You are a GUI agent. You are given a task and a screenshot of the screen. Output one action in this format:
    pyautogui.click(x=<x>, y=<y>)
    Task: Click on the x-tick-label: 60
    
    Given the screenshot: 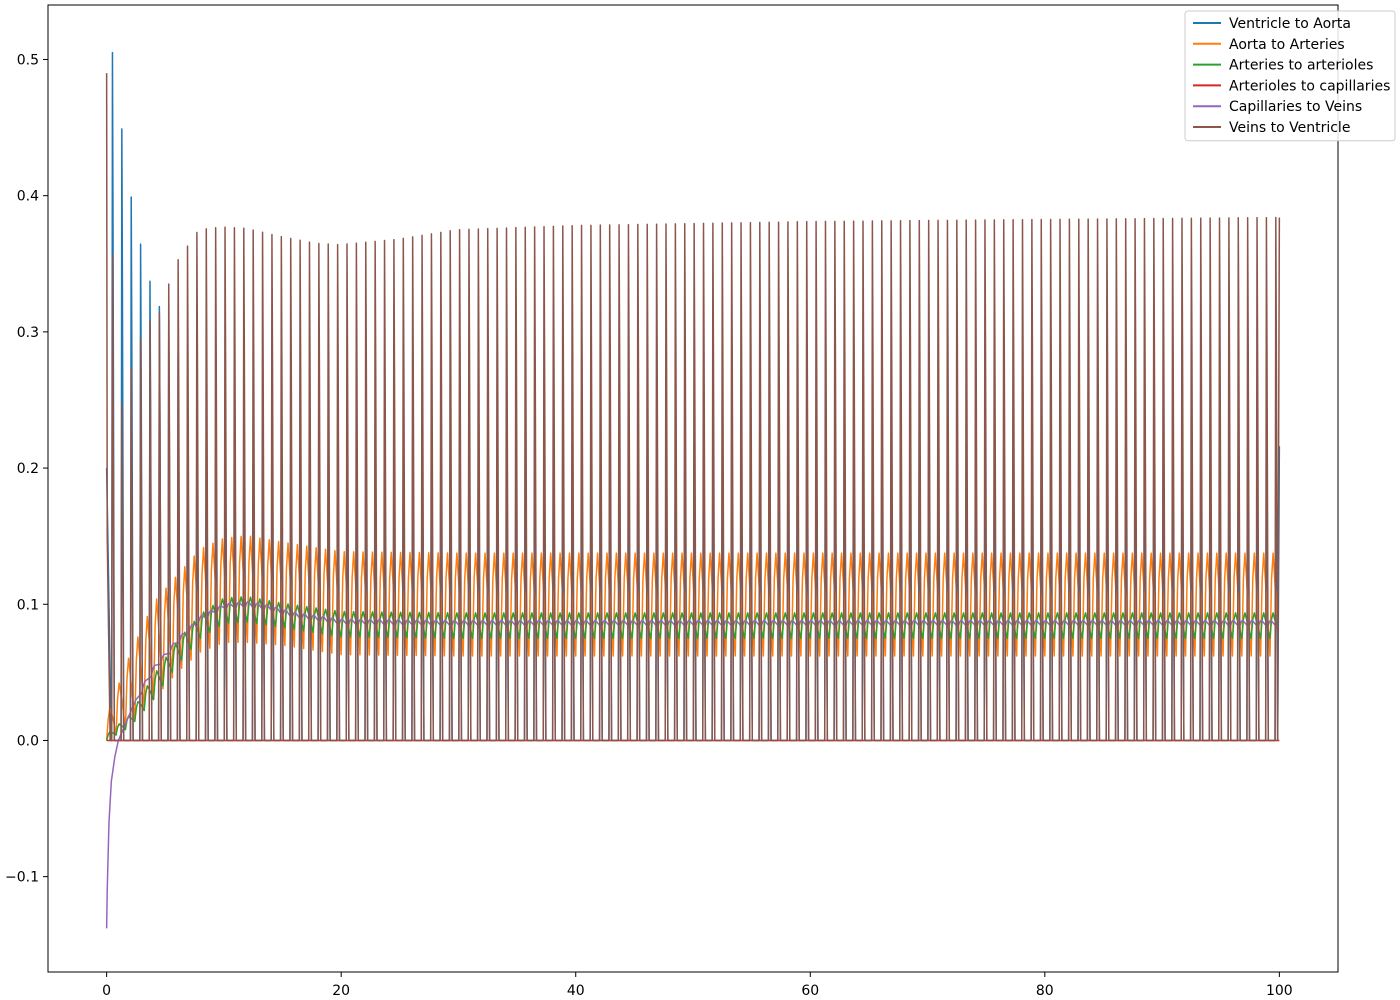 What is the action you would take?
    pyautogui.click(x=810, y=991)
    